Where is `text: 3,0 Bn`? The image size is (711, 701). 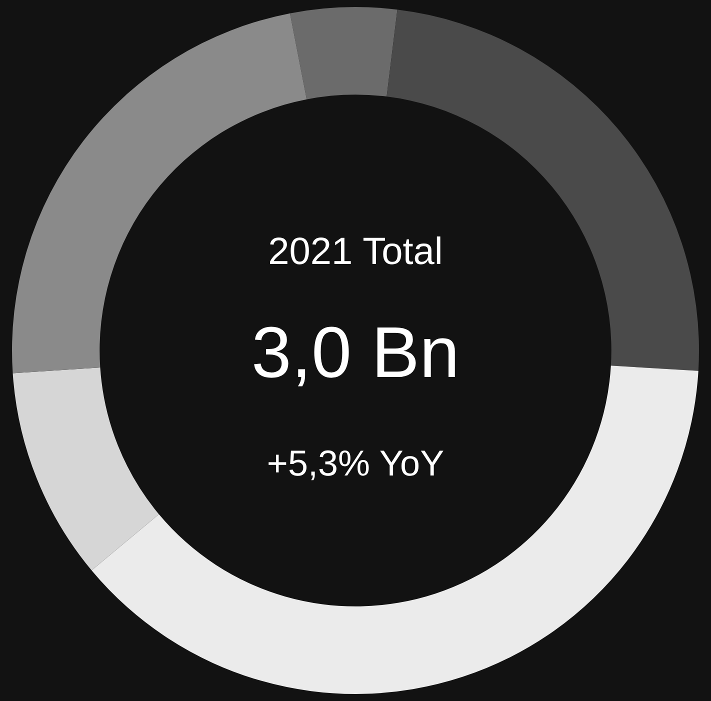
text: 3,0 Bn is located at coordinates (355, 353).